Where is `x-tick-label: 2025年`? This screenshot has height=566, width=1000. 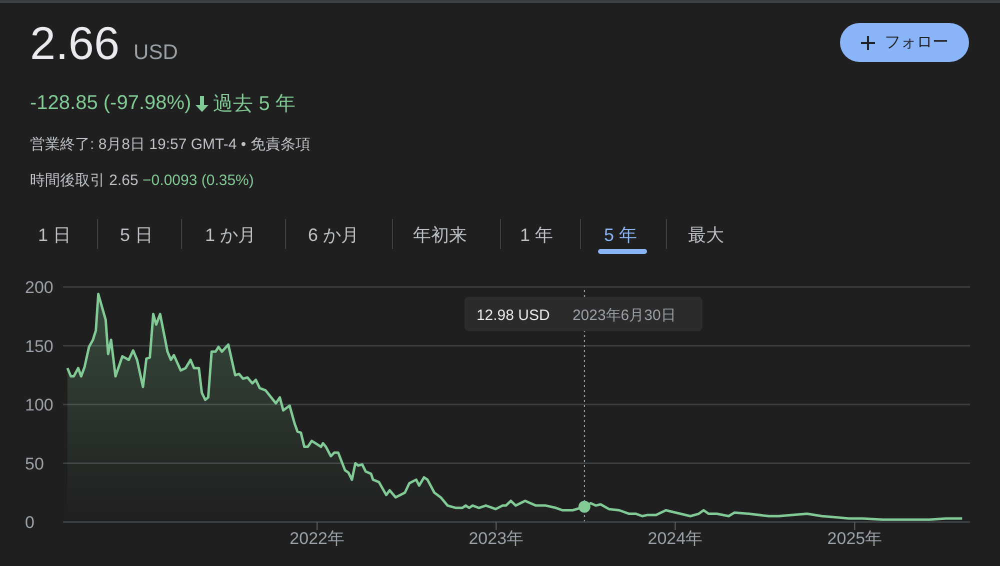
x-tick-label: 2025年 is located at coordinates (854, 538).